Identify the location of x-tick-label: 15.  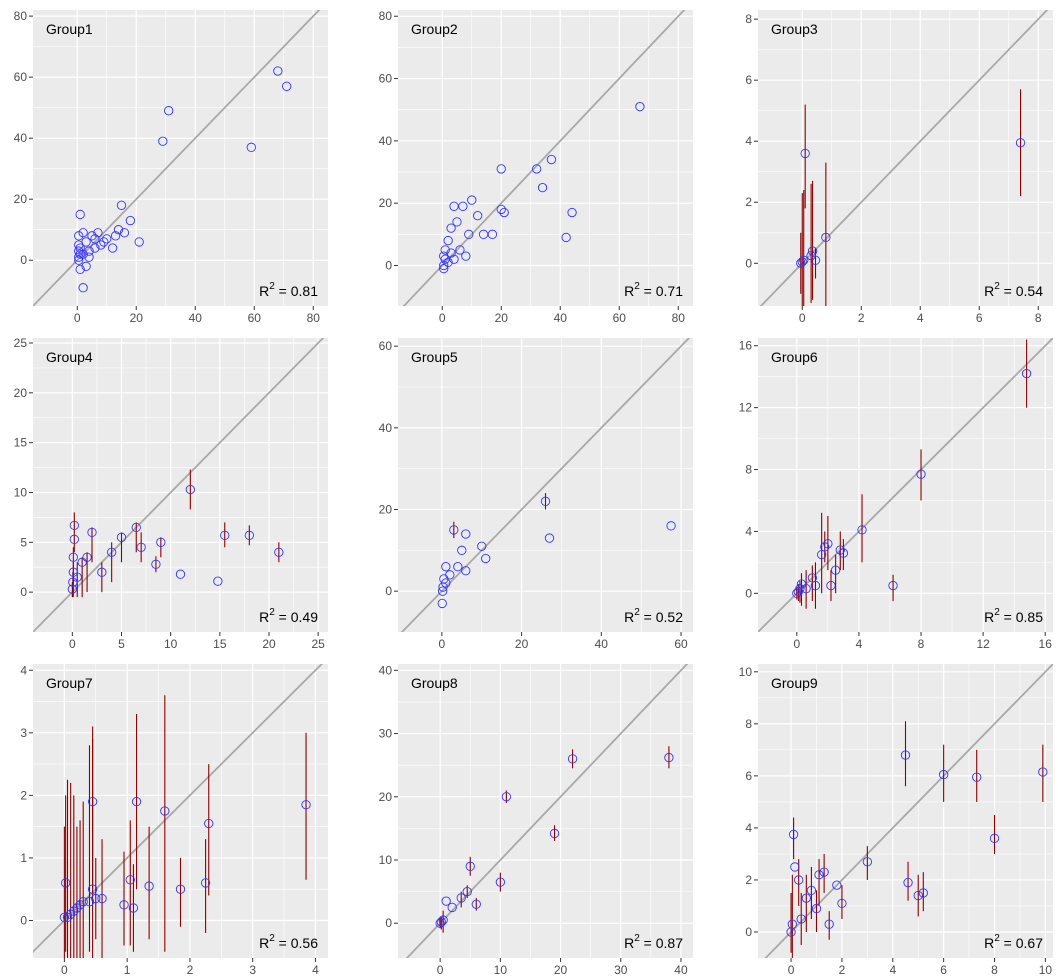
(220, 644).